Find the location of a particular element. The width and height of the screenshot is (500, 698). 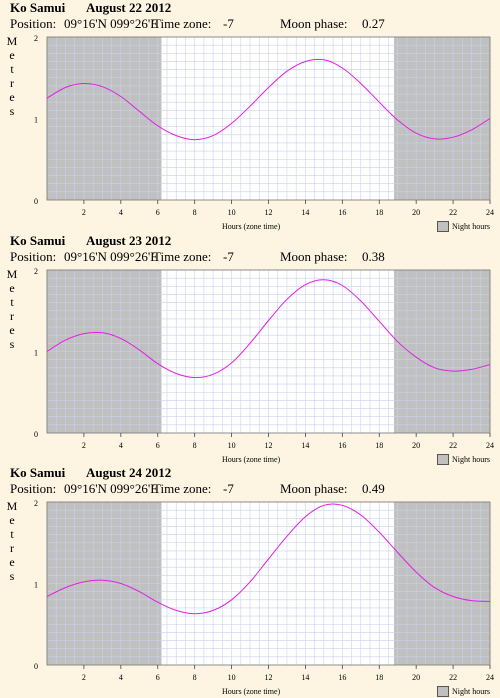

moon-phase-value: 0.38 is located at coordinates (373, 256).